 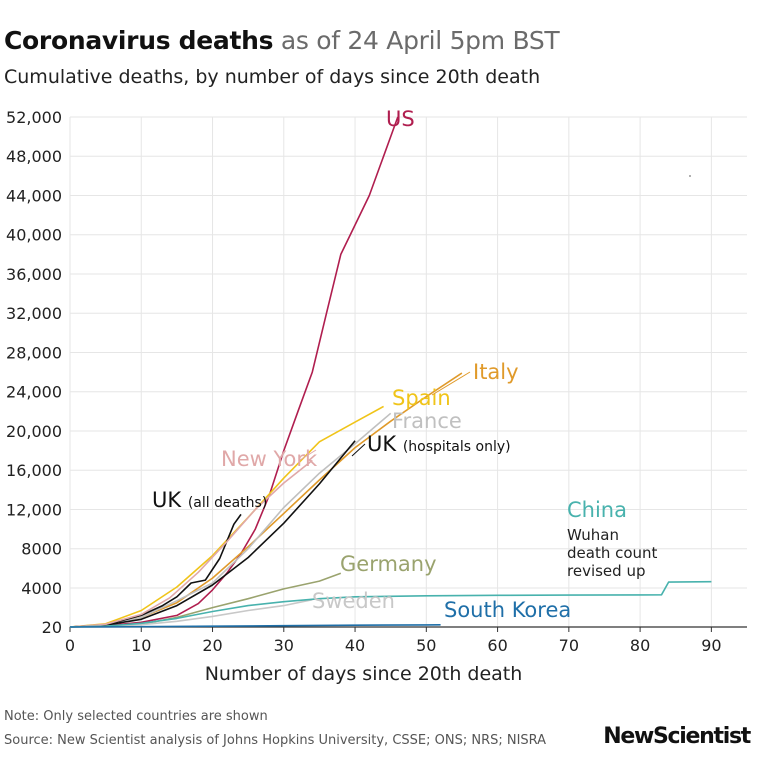 I want to click on y-tick-label: 8000, so click(x=41, y=549).